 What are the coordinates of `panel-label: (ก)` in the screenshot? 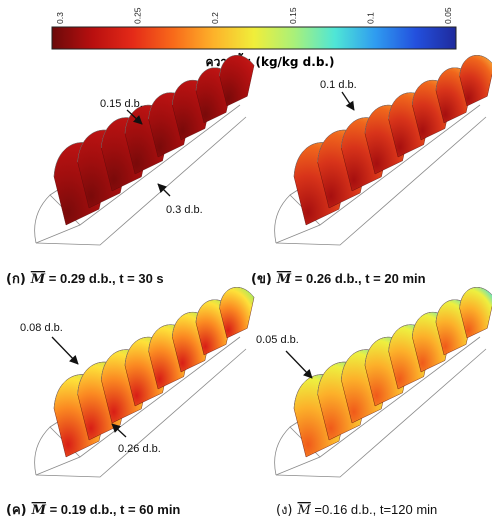 It's located at (16, 279).